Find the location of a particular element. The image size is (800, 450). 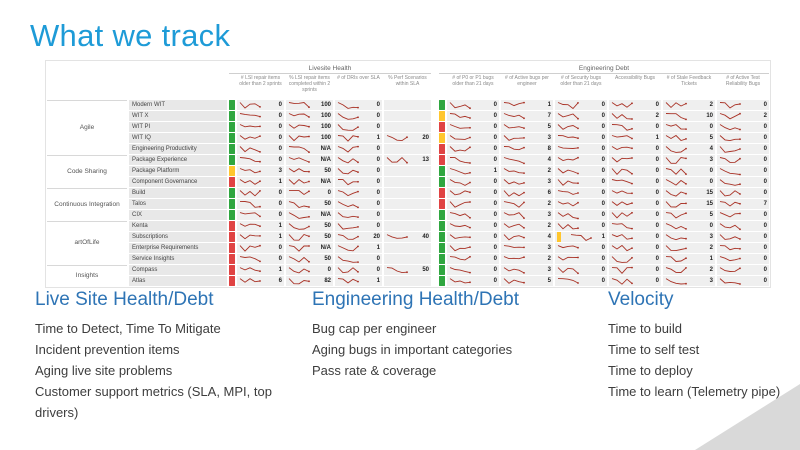

row-group-label: Code Sharing is located at coordinates (87, 171).